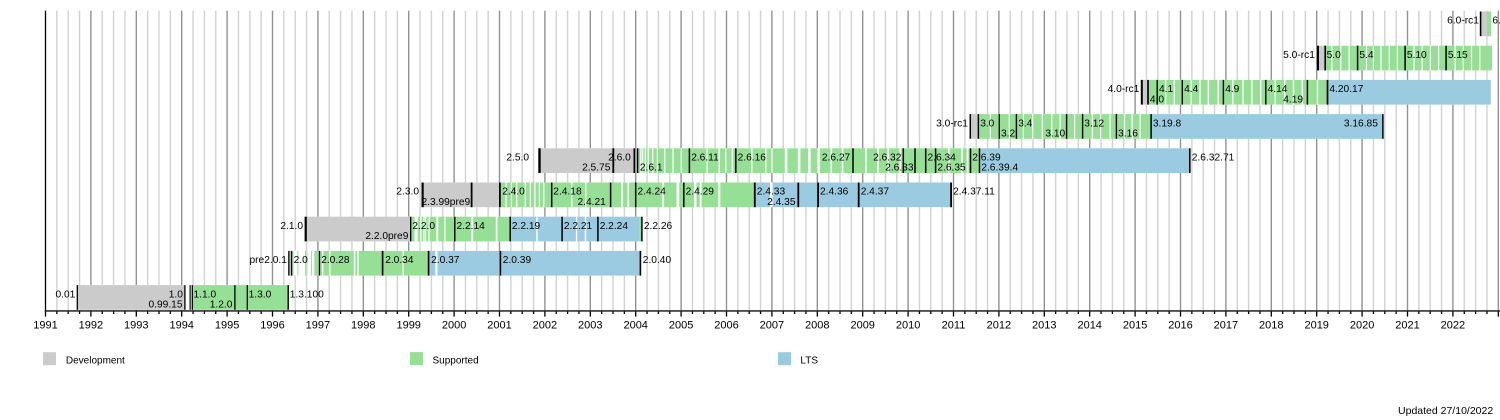  Describe the element at coordinates (499, 325) in the screenshot. I see `svg-text: 2001` at that location.